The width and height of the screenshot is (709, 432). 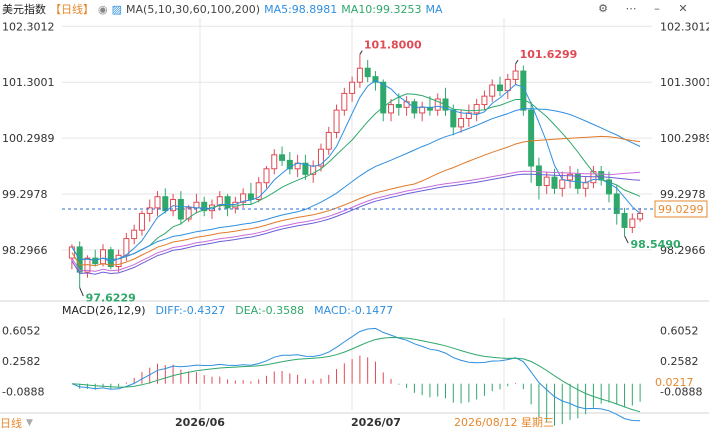 I want to click on minimize-icon: –, so click(x=657, y=8).